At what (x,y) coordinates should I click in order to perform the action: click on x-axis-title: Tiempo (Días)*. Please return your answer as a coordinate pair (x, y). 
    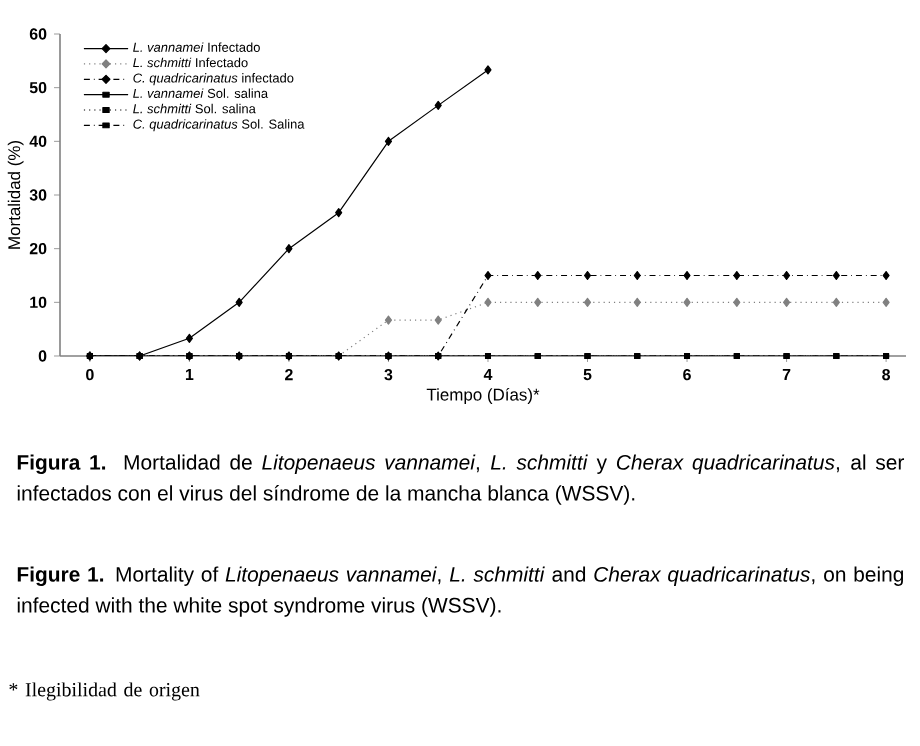
    Looking at the image, I should click on (483, 396).